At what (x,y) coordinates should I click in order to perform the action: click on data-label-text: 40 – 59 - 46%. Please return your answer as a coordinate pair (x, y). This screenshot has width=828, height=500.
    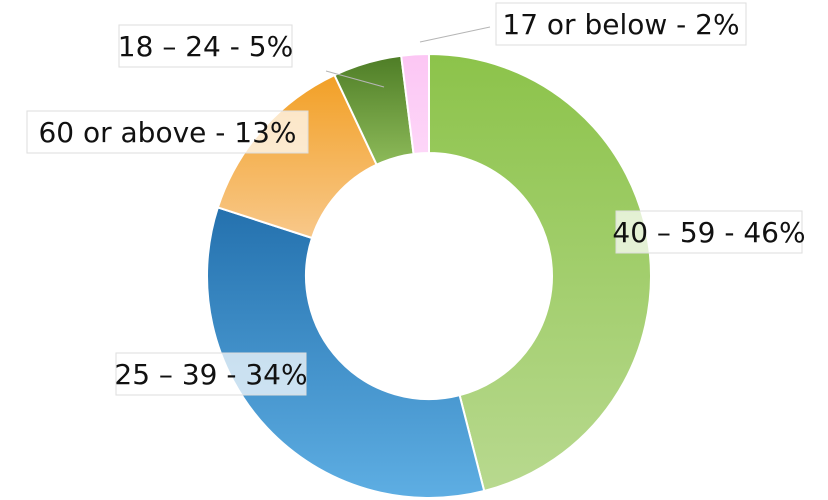
    Looking at the image, I should click on (708, 232).